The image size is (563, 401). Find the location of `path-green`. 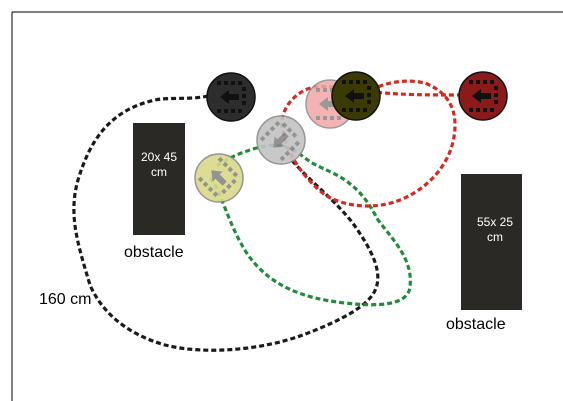

path-green is located at coordinates (310, 225).